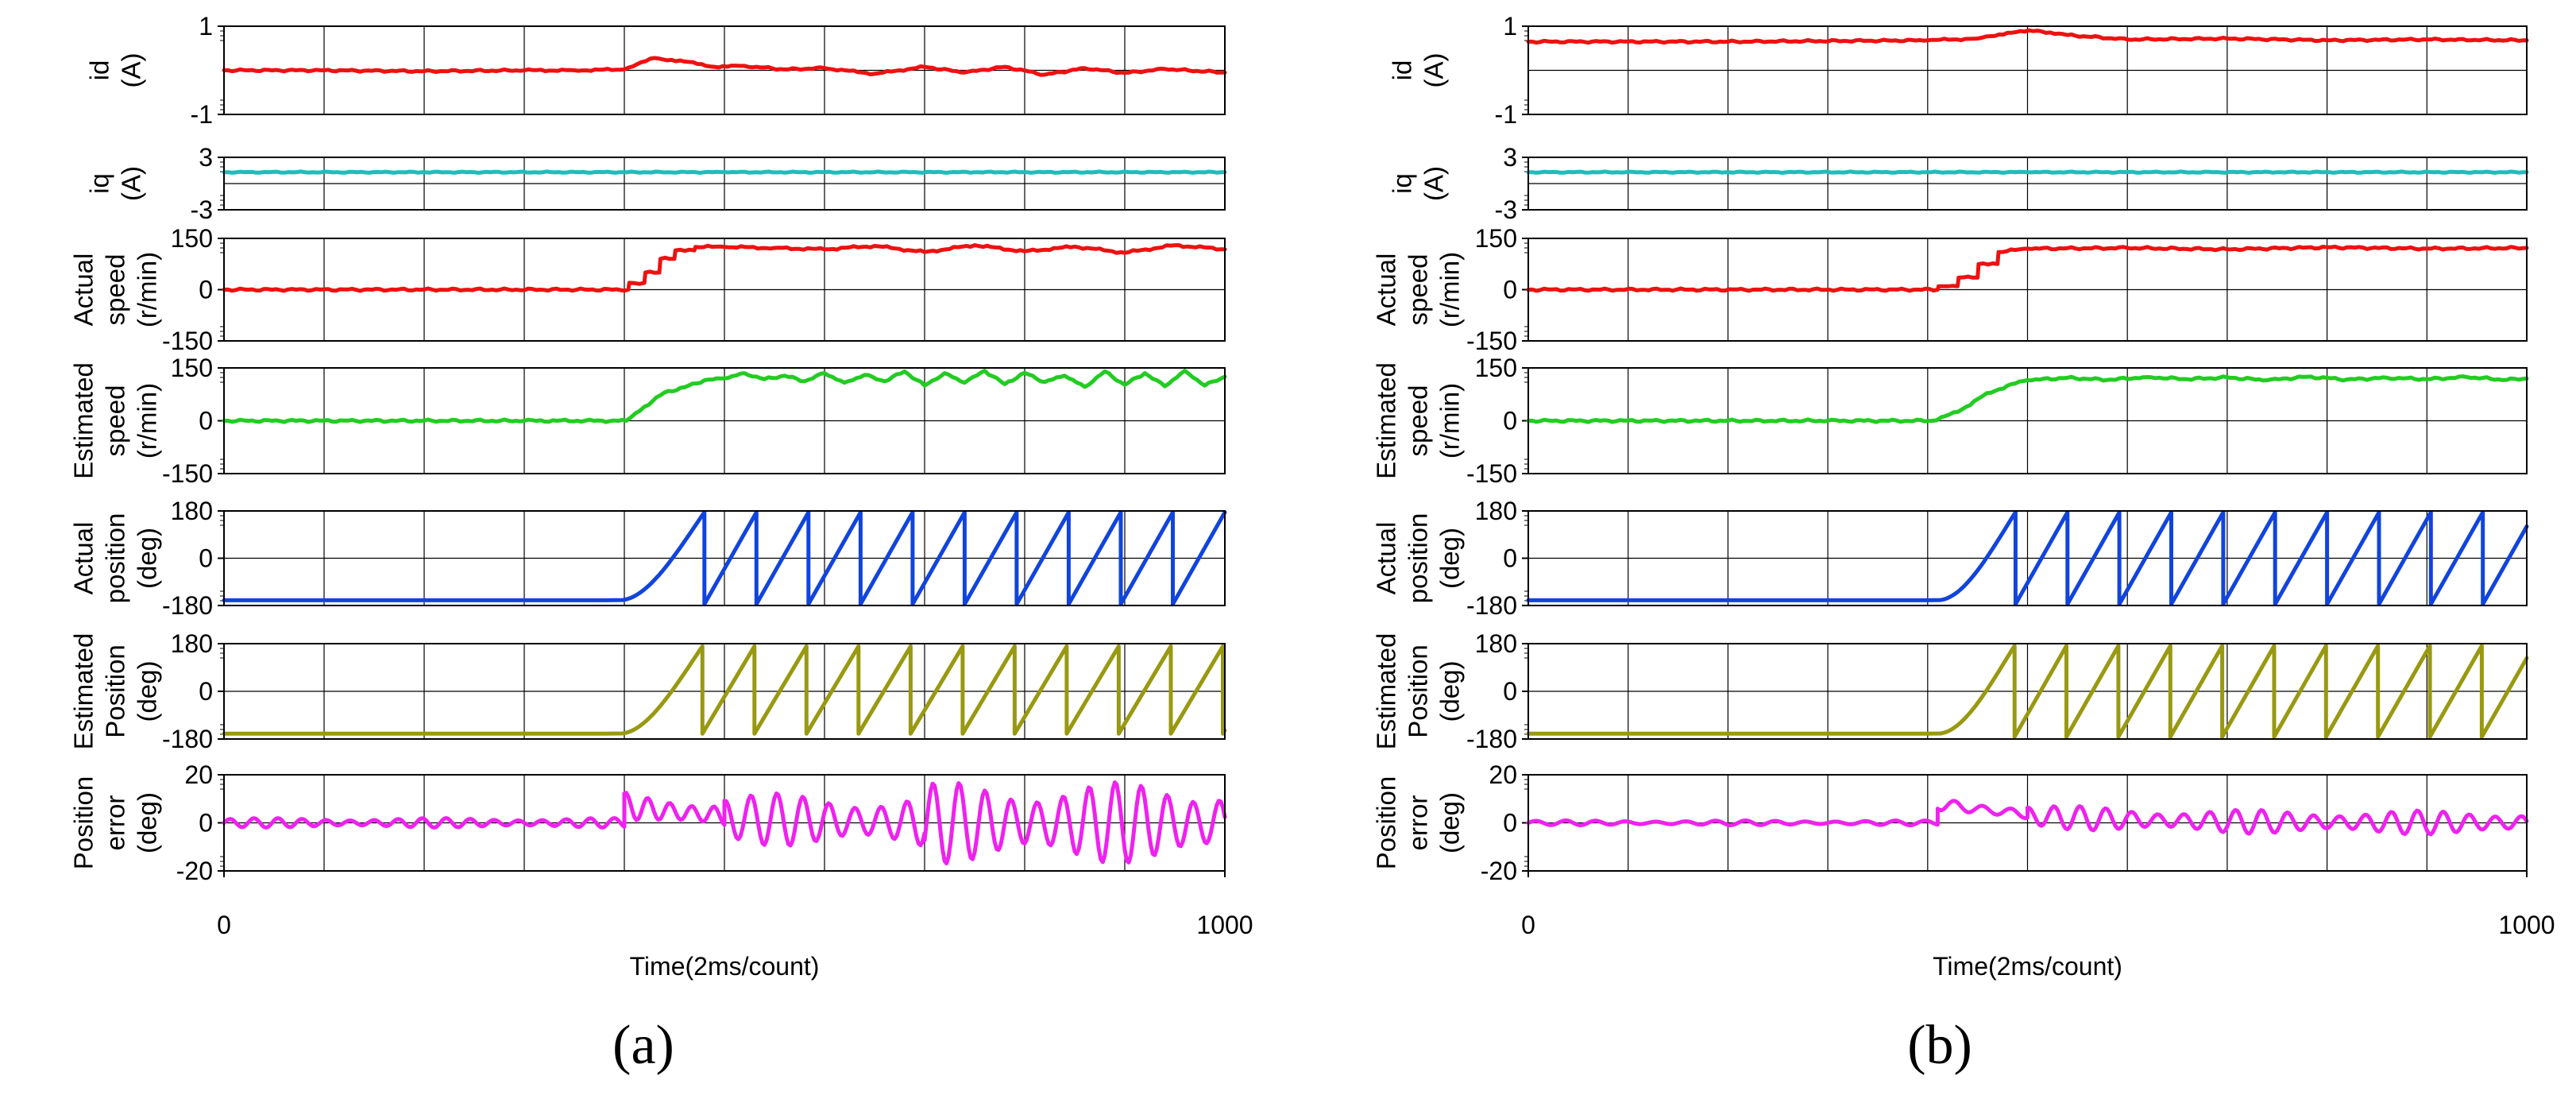 The width and height of the screenshot is (2576, 1095). I want to click on y-tick-label: -20, so click(194, 871).